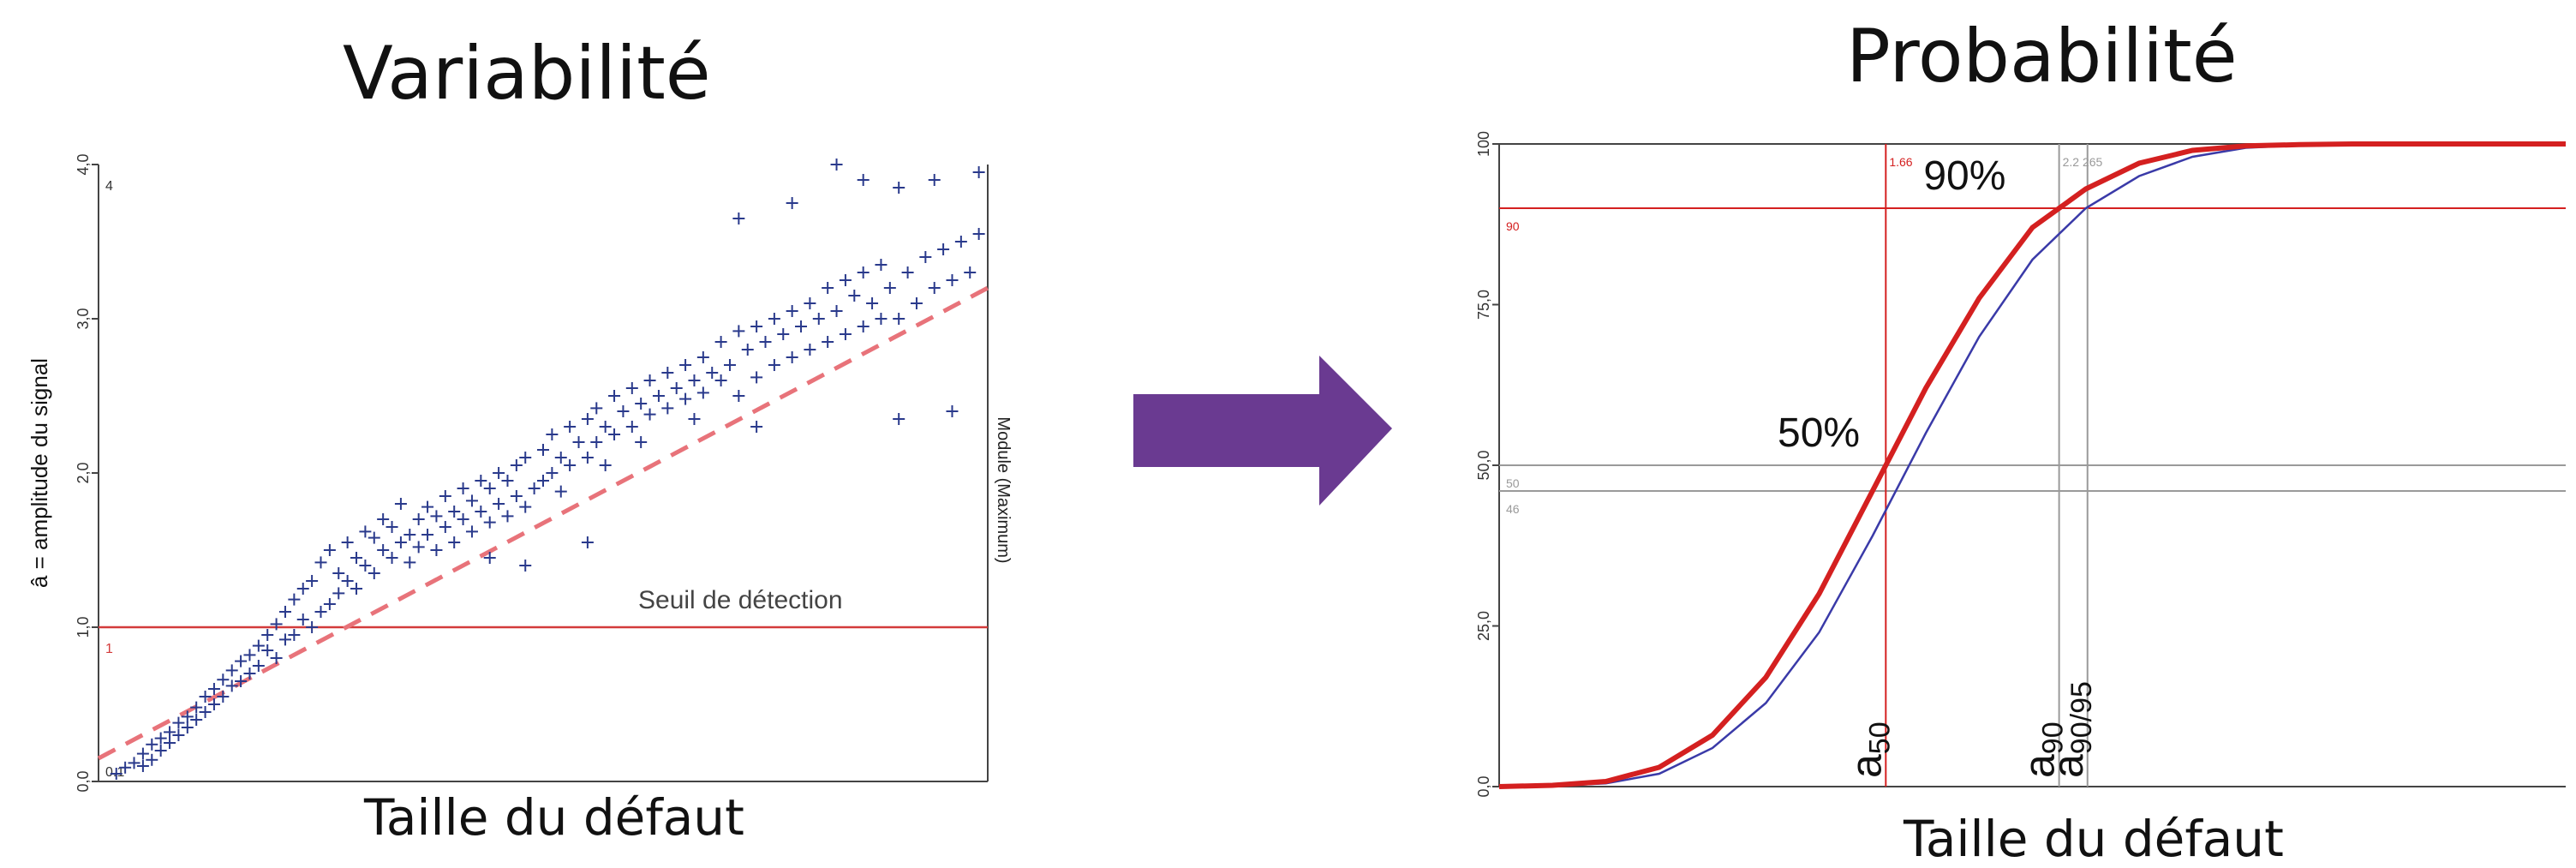 Image resolution: width=2576 pixels, height=868 pixels. What do you see at coordinates (83, 318) in the screenshot?
I see `y-tick-label: 3,0` at bounding box center [83, 318].